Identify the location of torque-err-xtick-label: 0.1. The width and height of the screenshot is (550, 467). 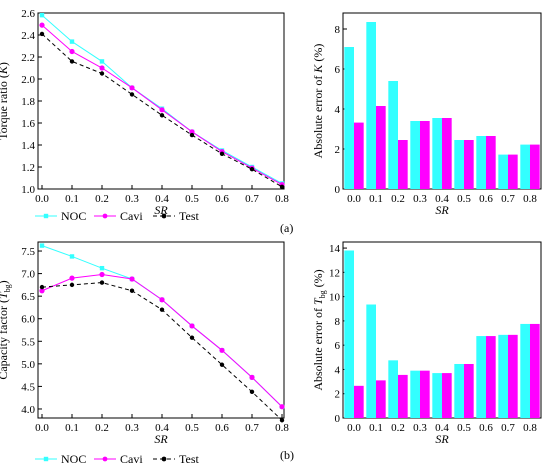
(376, 199).